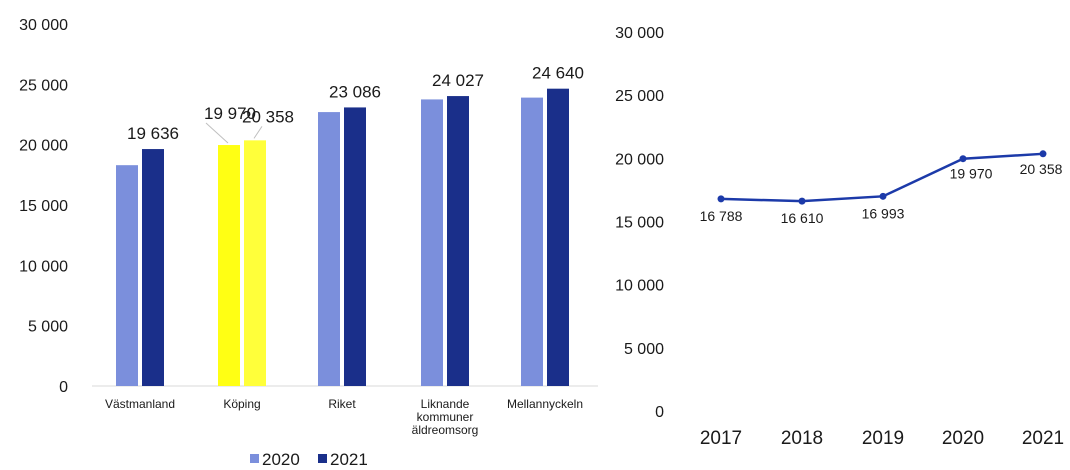 Image resolution: width=1070 pixels, height=470 pixels. I want to click on legend-label-2020: 2020, so click(281, 459).